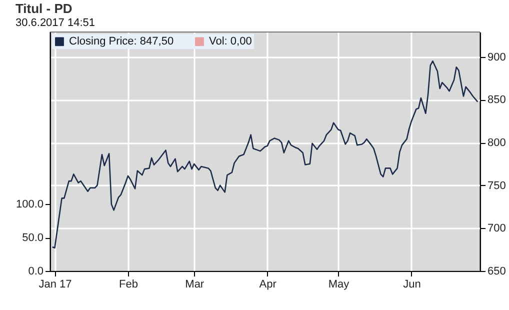  Describe the element at coordinates (497, 272) in the screenshot. I see `y2-tick-label: 650` at that location.